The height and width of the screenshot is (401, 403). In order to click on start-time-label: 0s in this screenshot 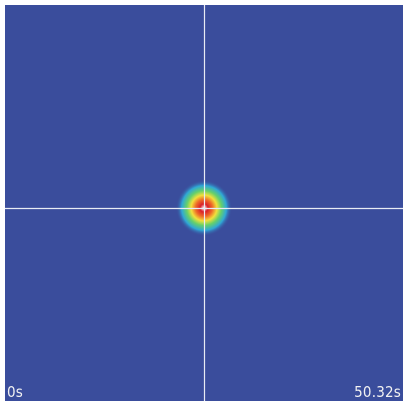, I will do `click(15, 392)`.